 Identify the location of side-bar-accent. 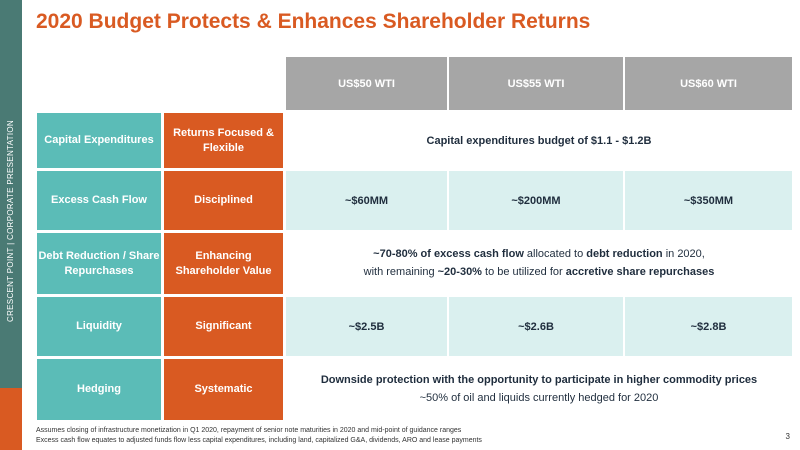
(11, 419).